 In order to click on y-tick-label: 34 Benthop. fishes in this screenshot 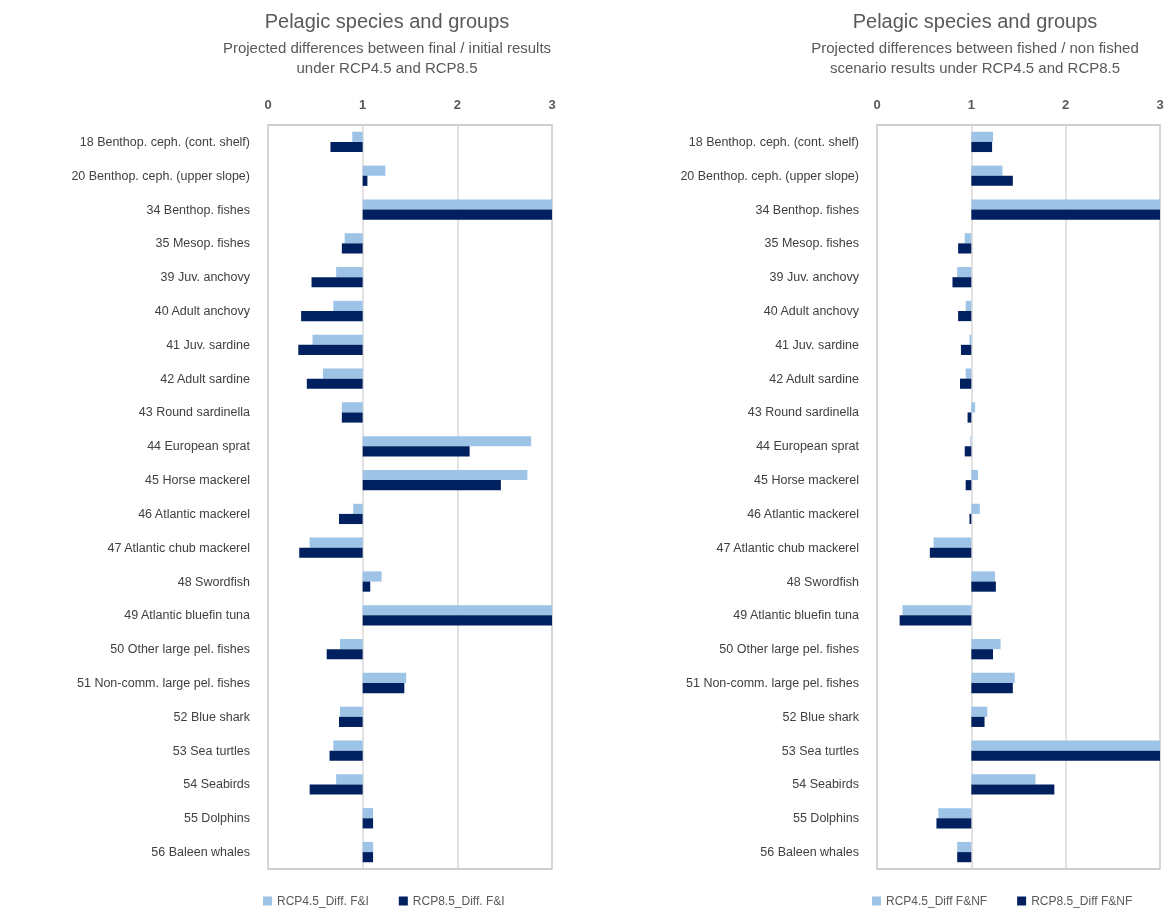, I will do `click(807, 209)`.